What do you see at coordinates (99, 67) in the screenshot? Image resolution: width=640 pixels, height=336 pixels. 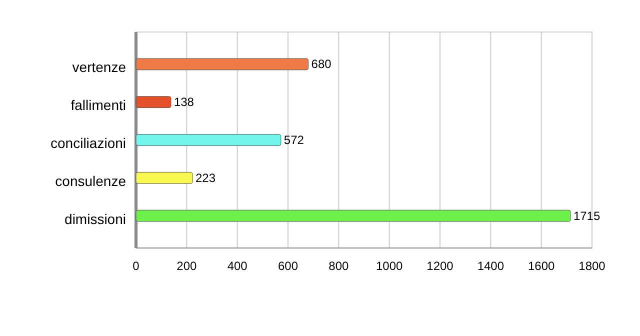 I see `y-tick-label: vertenze` at bounding box center [99, 67].